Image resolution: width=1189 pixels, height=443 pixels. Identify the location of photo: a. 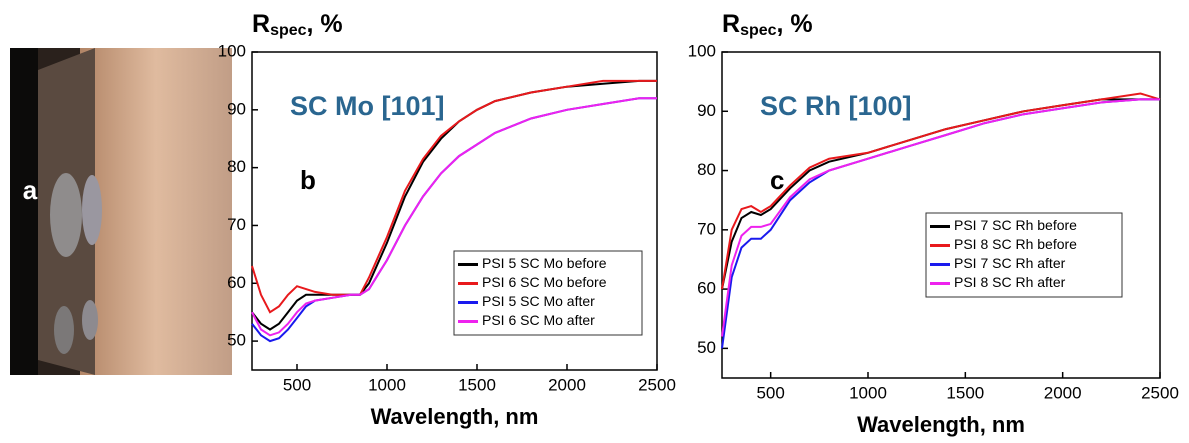
(121, 211).